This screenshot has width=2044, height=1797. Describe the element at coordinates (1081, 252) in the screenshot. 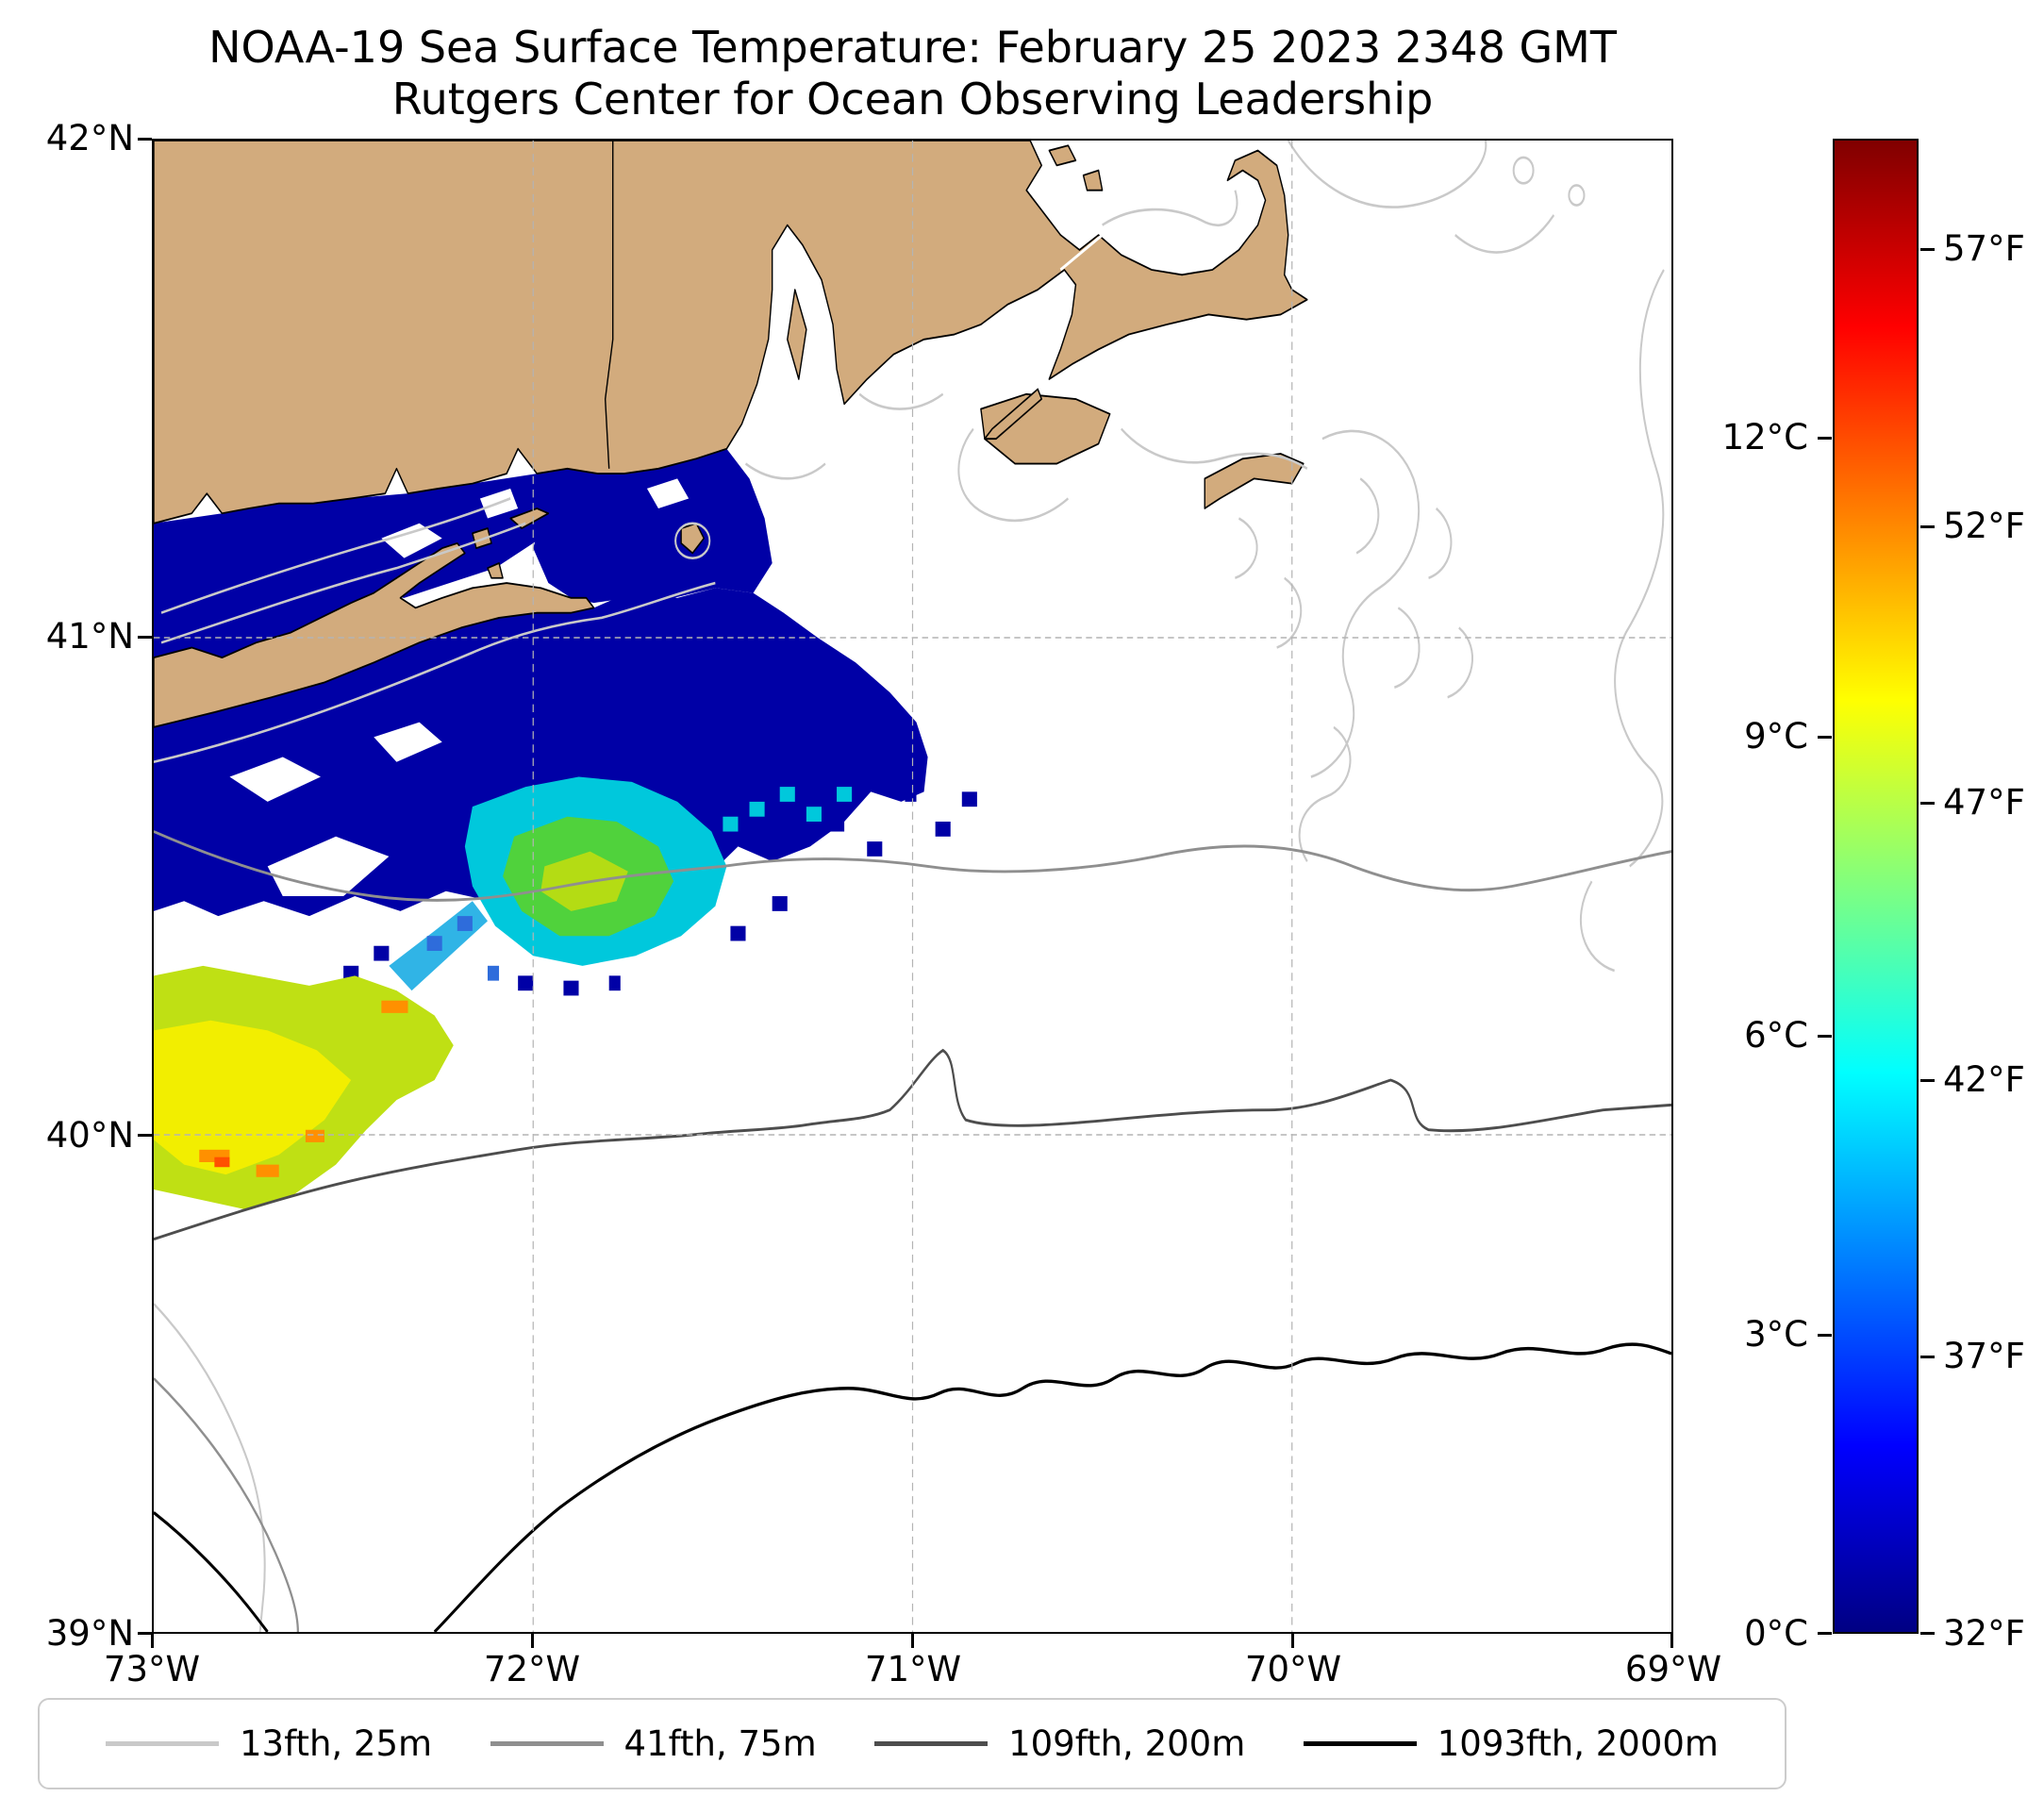

I see `cape-cod-canal` at that location.